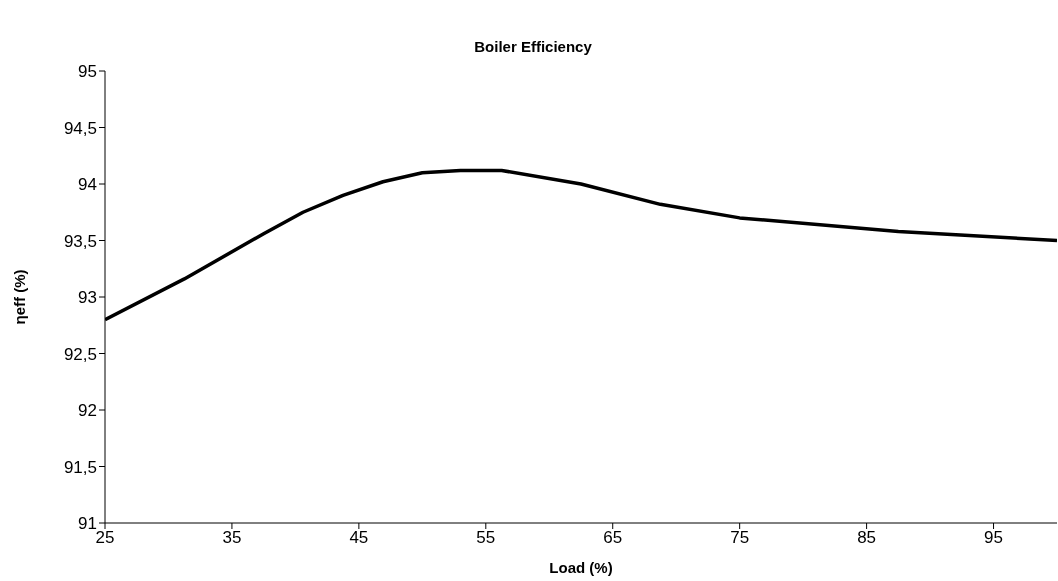 The image size is (1058, 581). Describe the element at coordinates (87, 185) in the screenshot. I see `y-tick-label: 94` at that location.